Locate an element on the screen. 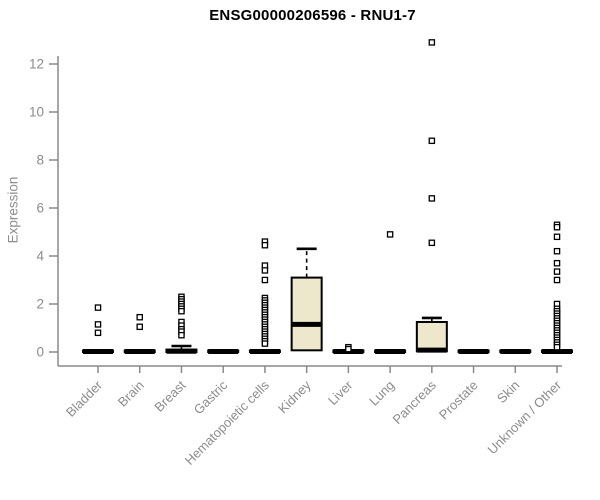  box-kidney is located at coordinates (306, 314).